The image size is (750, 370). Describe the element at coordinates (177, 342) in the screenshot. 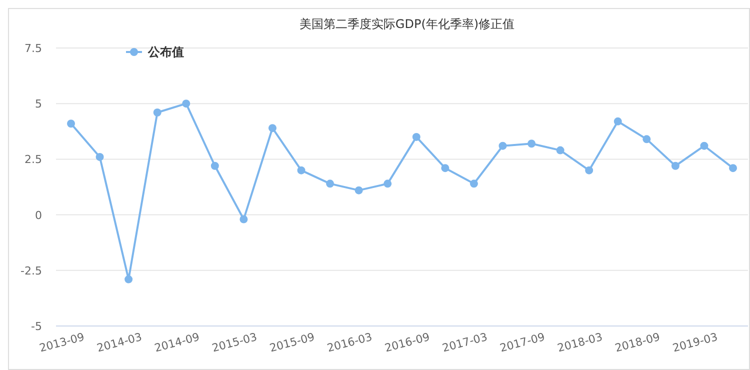

I see `x-tick-label: 2014-09` at that location.